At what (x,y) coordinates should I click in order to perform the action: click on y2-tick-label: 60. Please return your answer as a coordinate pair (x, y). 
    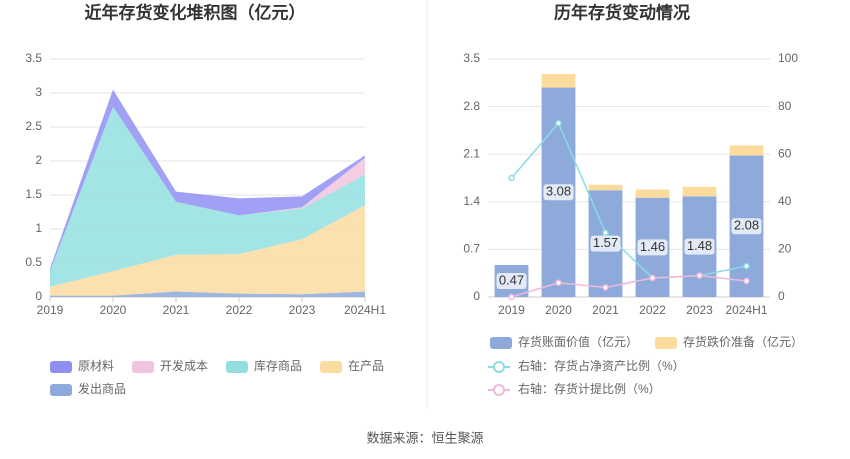
    Looking at the image, I should click on (785, 153).